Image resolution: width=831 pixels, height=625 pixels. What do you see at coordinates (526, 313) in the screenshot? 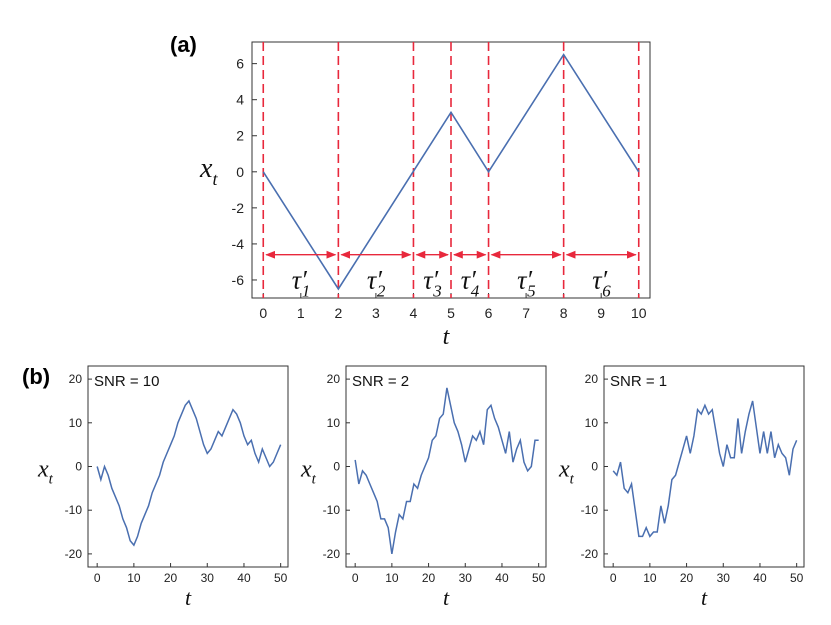
I see `x-tick-label: 7` at bounding box center [526, 313].